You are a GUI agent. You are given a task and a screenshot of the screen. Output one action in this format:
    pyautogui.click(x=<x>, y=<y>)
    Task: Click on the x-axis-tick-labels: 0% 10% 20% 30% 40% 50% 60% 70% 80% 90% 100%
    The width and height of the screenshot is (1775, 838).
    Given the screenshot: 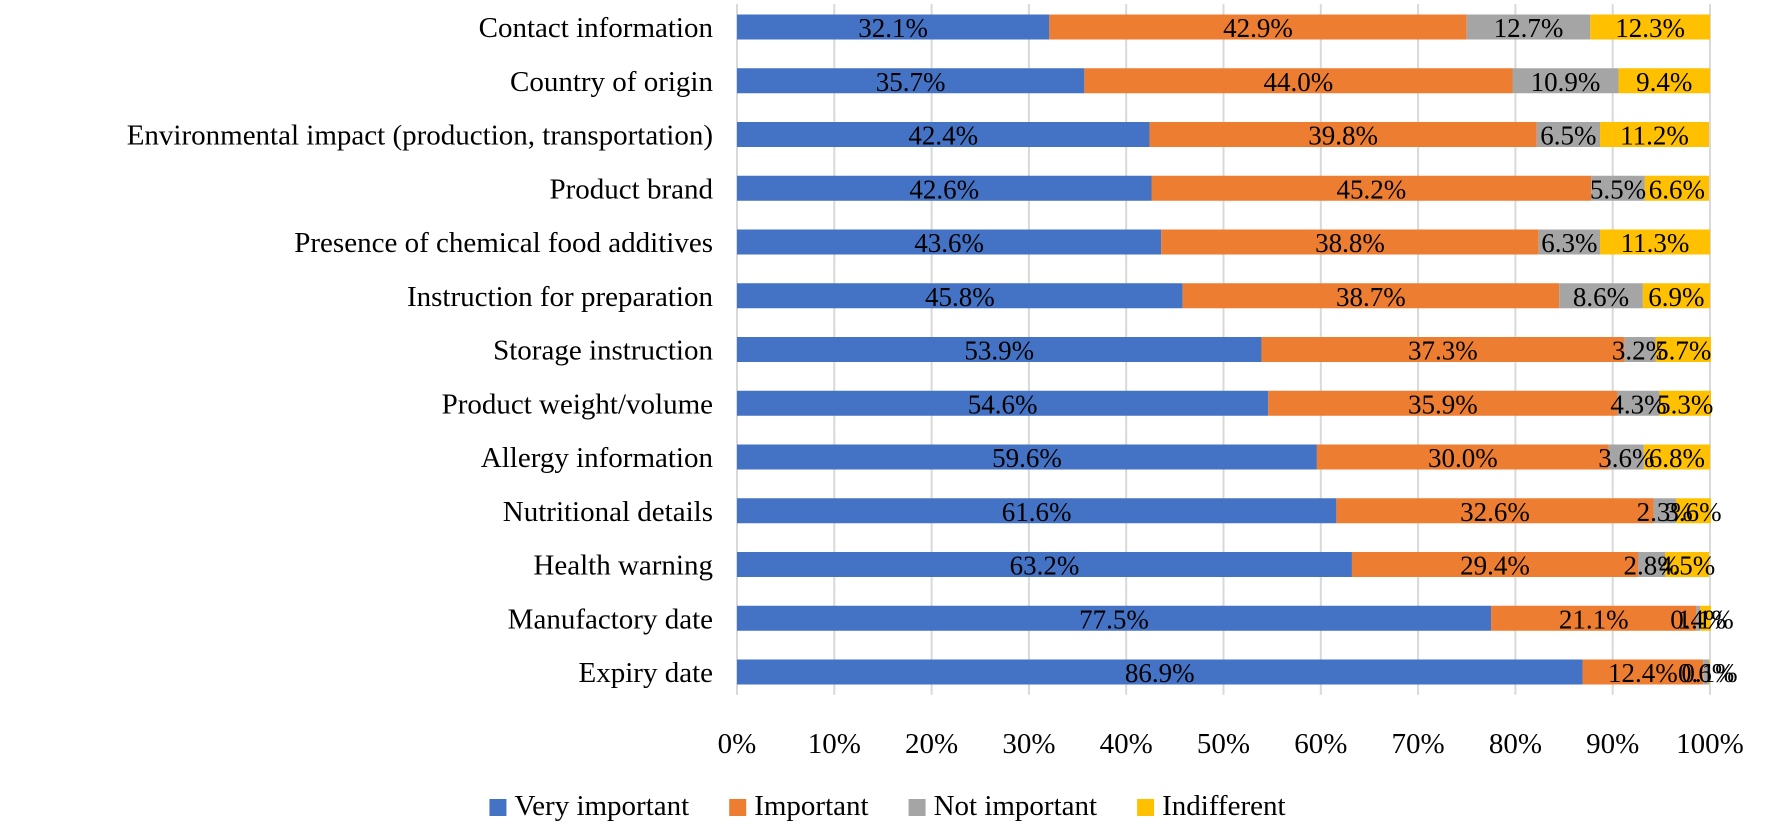 What is the action you would take?
    pyautogui.click(x=1231, y=744)
    